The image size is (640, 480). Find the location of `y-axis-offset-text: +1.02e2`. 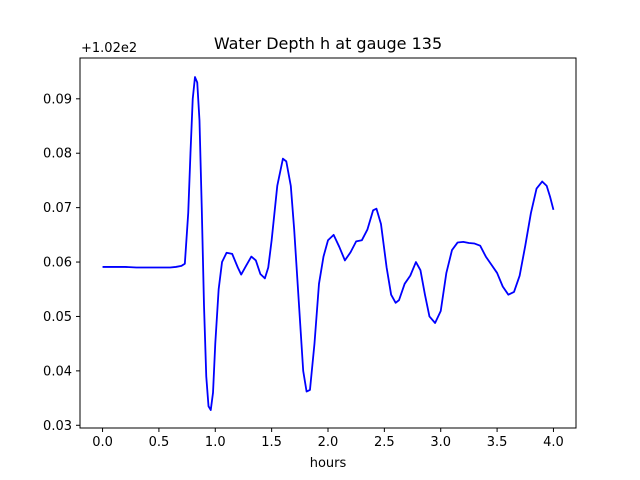

y-axis-offset-text: +1.02e2 is located at coordinates (109, 48).